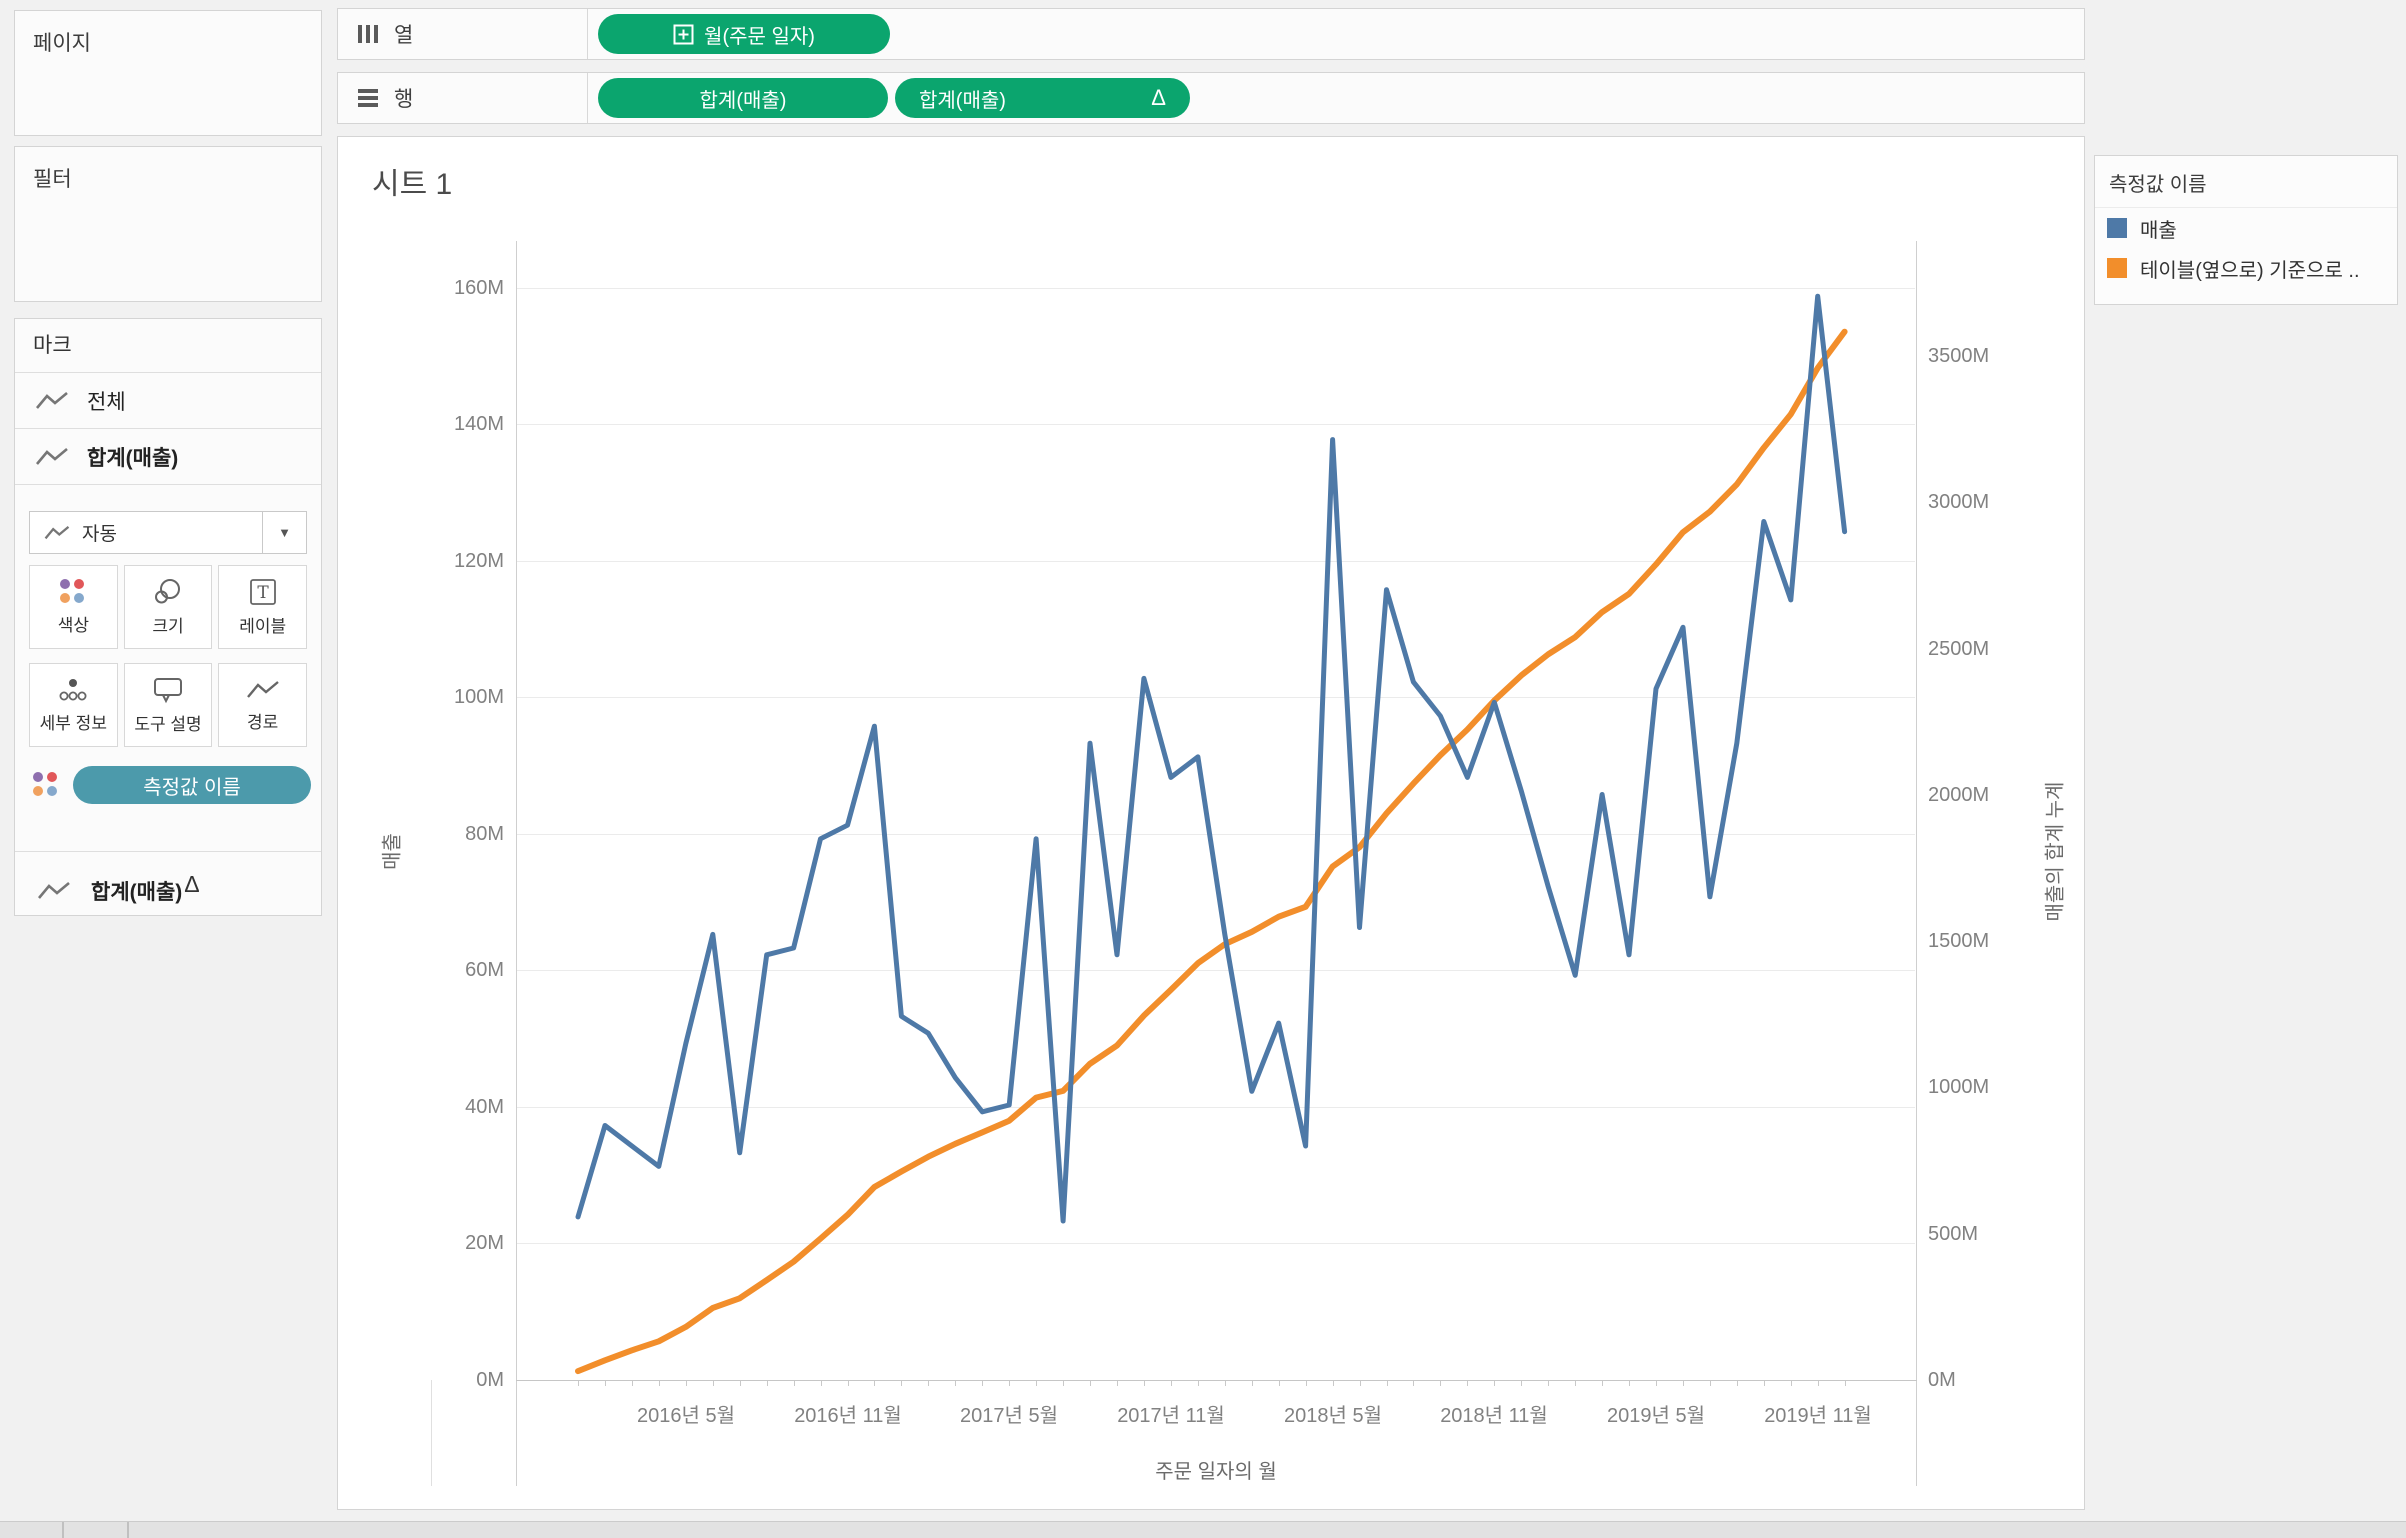 The image size is (2406, 1538). What do you see at coordinates (168, 346) in the screenshot?
I see `marks-card-title: 마크` at bounding box center [168, 346].